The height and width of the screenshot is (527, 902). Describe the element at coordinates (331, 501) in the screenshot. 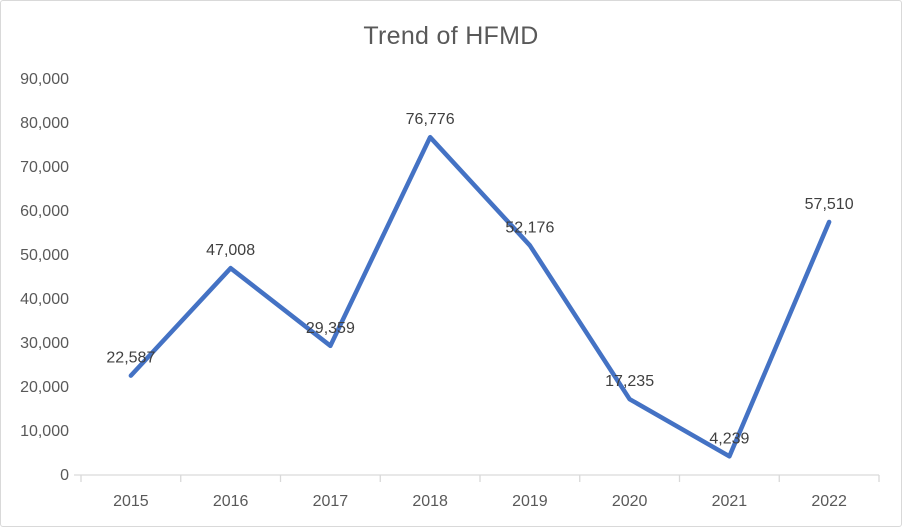

I see `x-axis-tick-label: 2017` at that location.